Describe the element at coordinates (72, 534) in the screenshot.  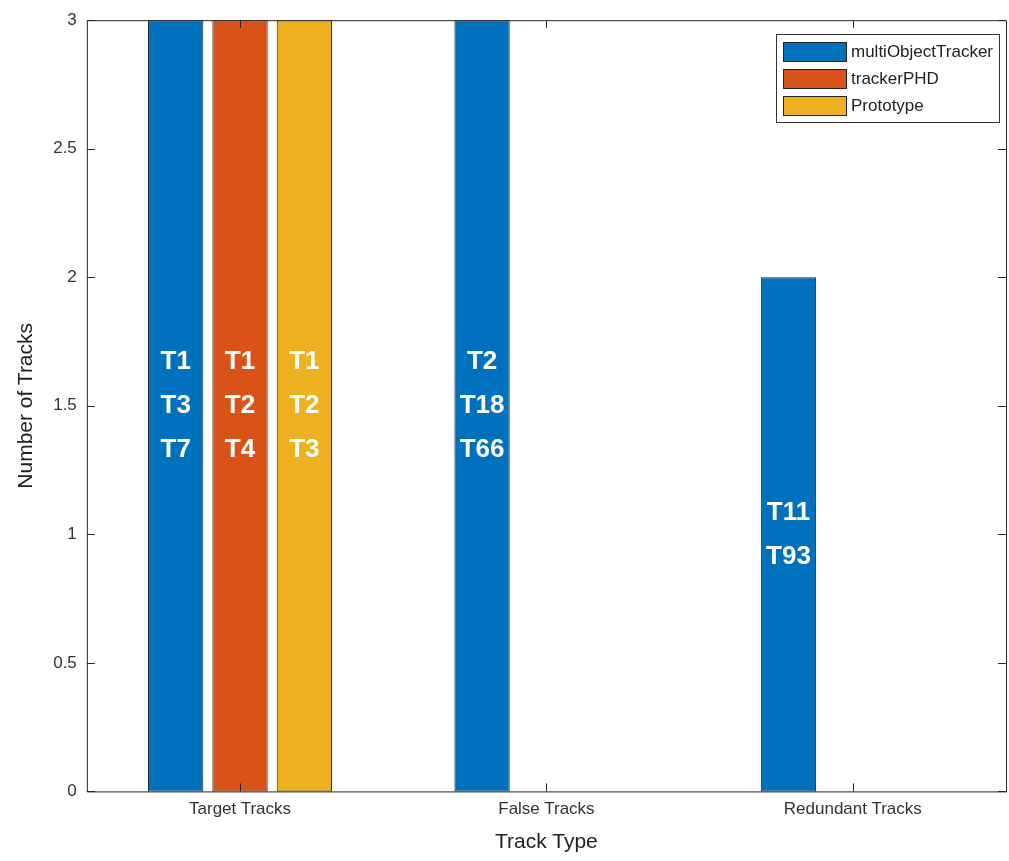
I see `y-tick-label: 1` at that location.